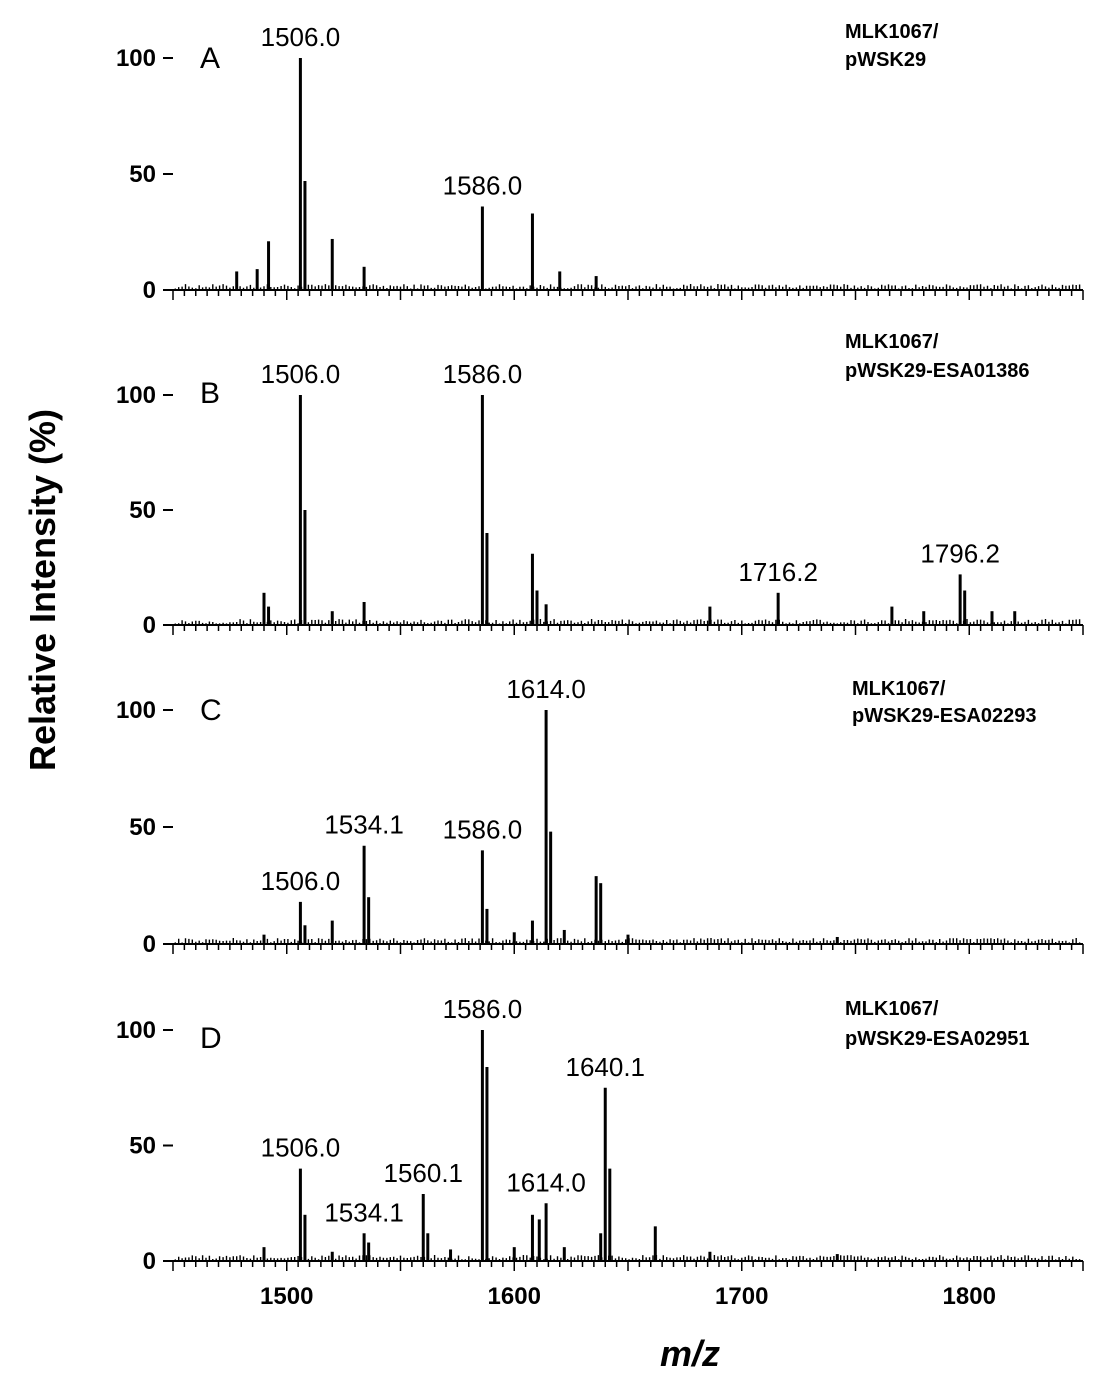  What do you see at coordinates (969, 1296) in the screenshot?
I see `x-tick-label: 1800` at bounding box center [969, 1296].